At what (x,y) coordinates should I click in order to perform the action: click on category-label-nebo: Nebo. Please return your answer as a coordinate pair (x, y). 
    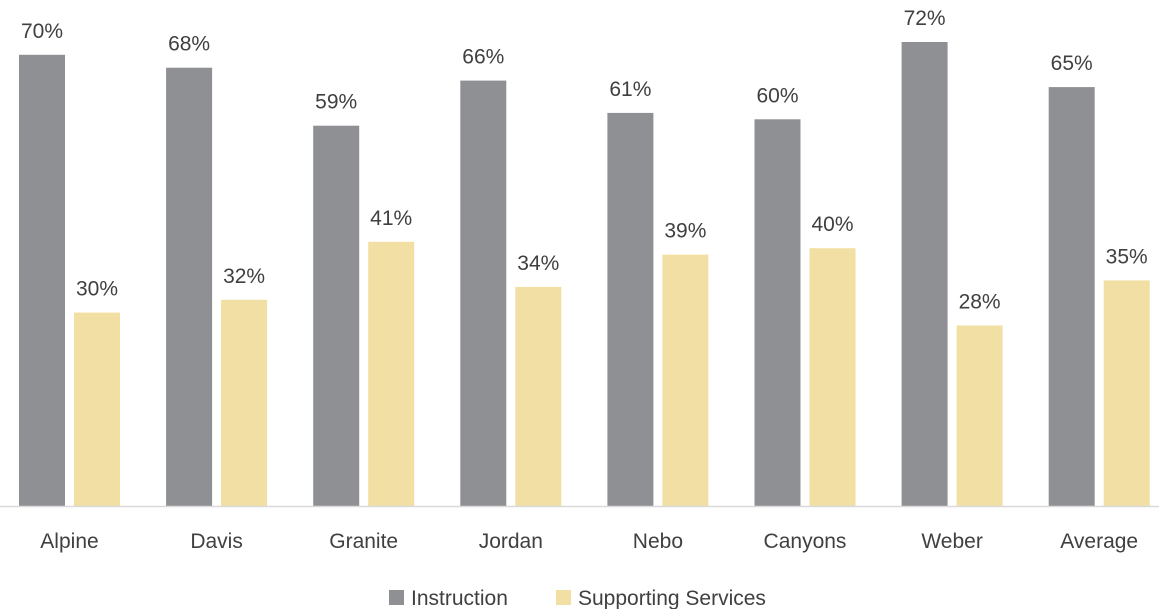
    Looking at the image, I should click on (658, 541).